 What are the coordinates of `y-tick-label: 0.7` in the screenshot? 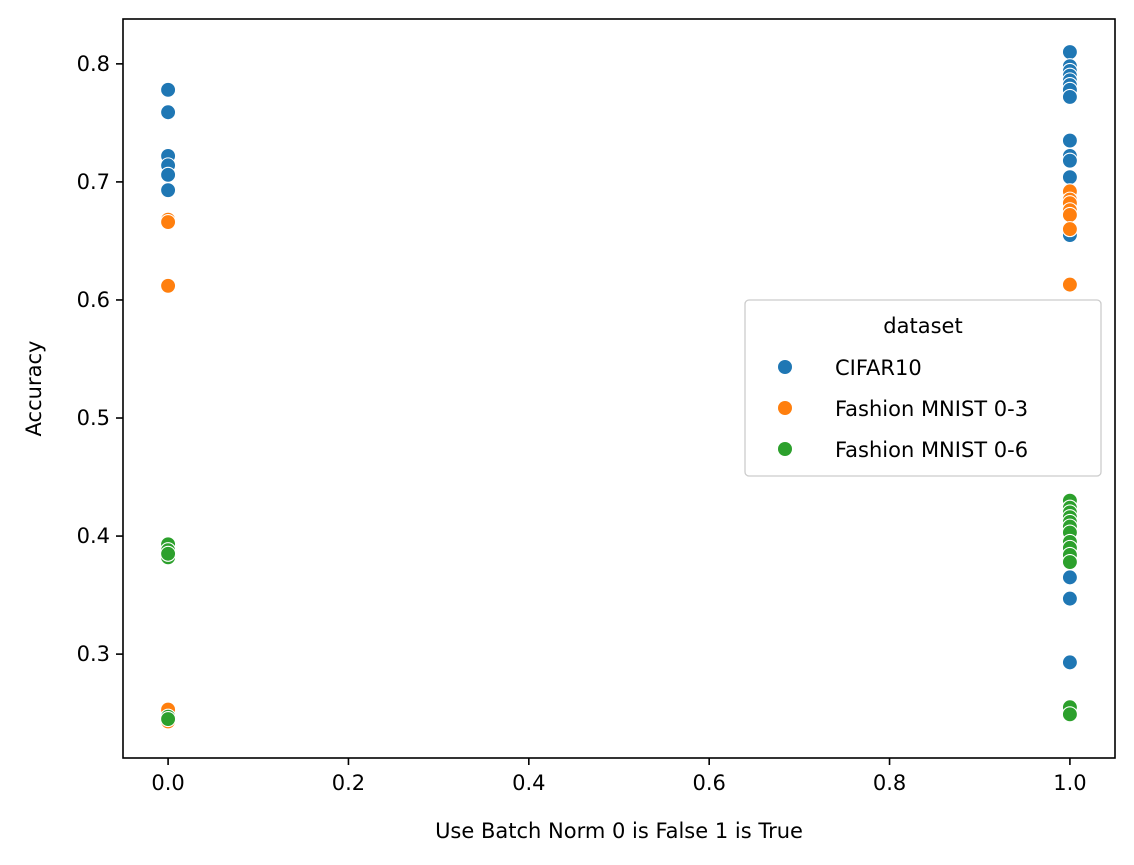 It's located at (93, 182).